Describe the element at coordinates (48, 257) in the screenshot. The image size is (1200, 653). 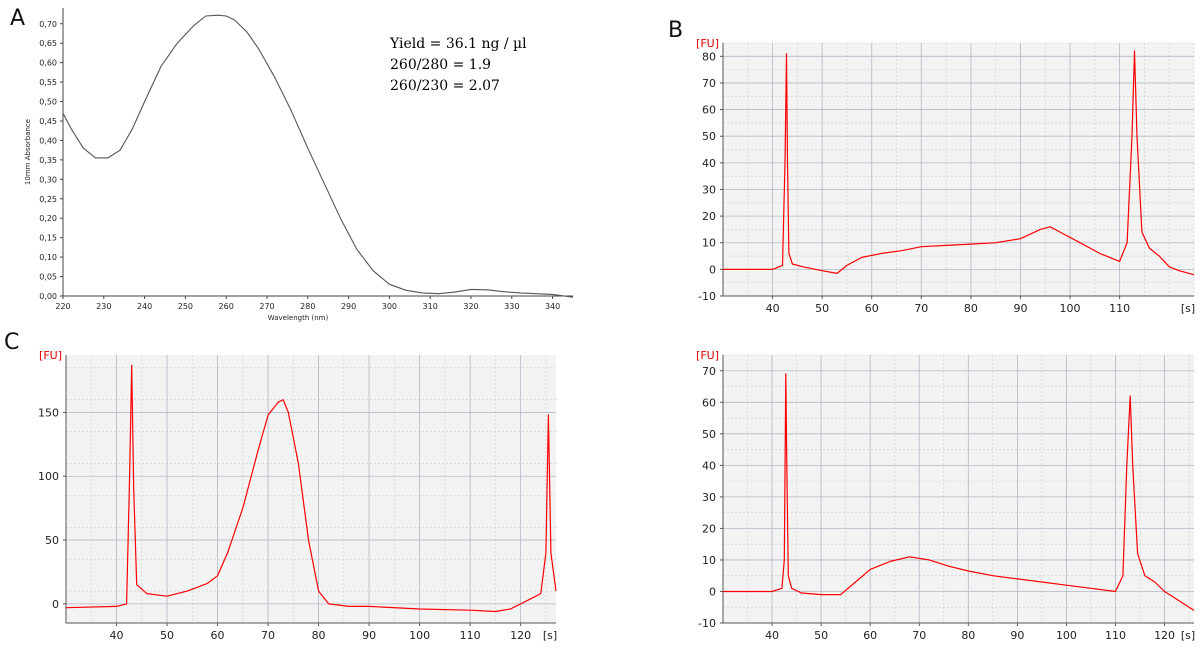
I see `y-tick-label: 0,10` at that location.